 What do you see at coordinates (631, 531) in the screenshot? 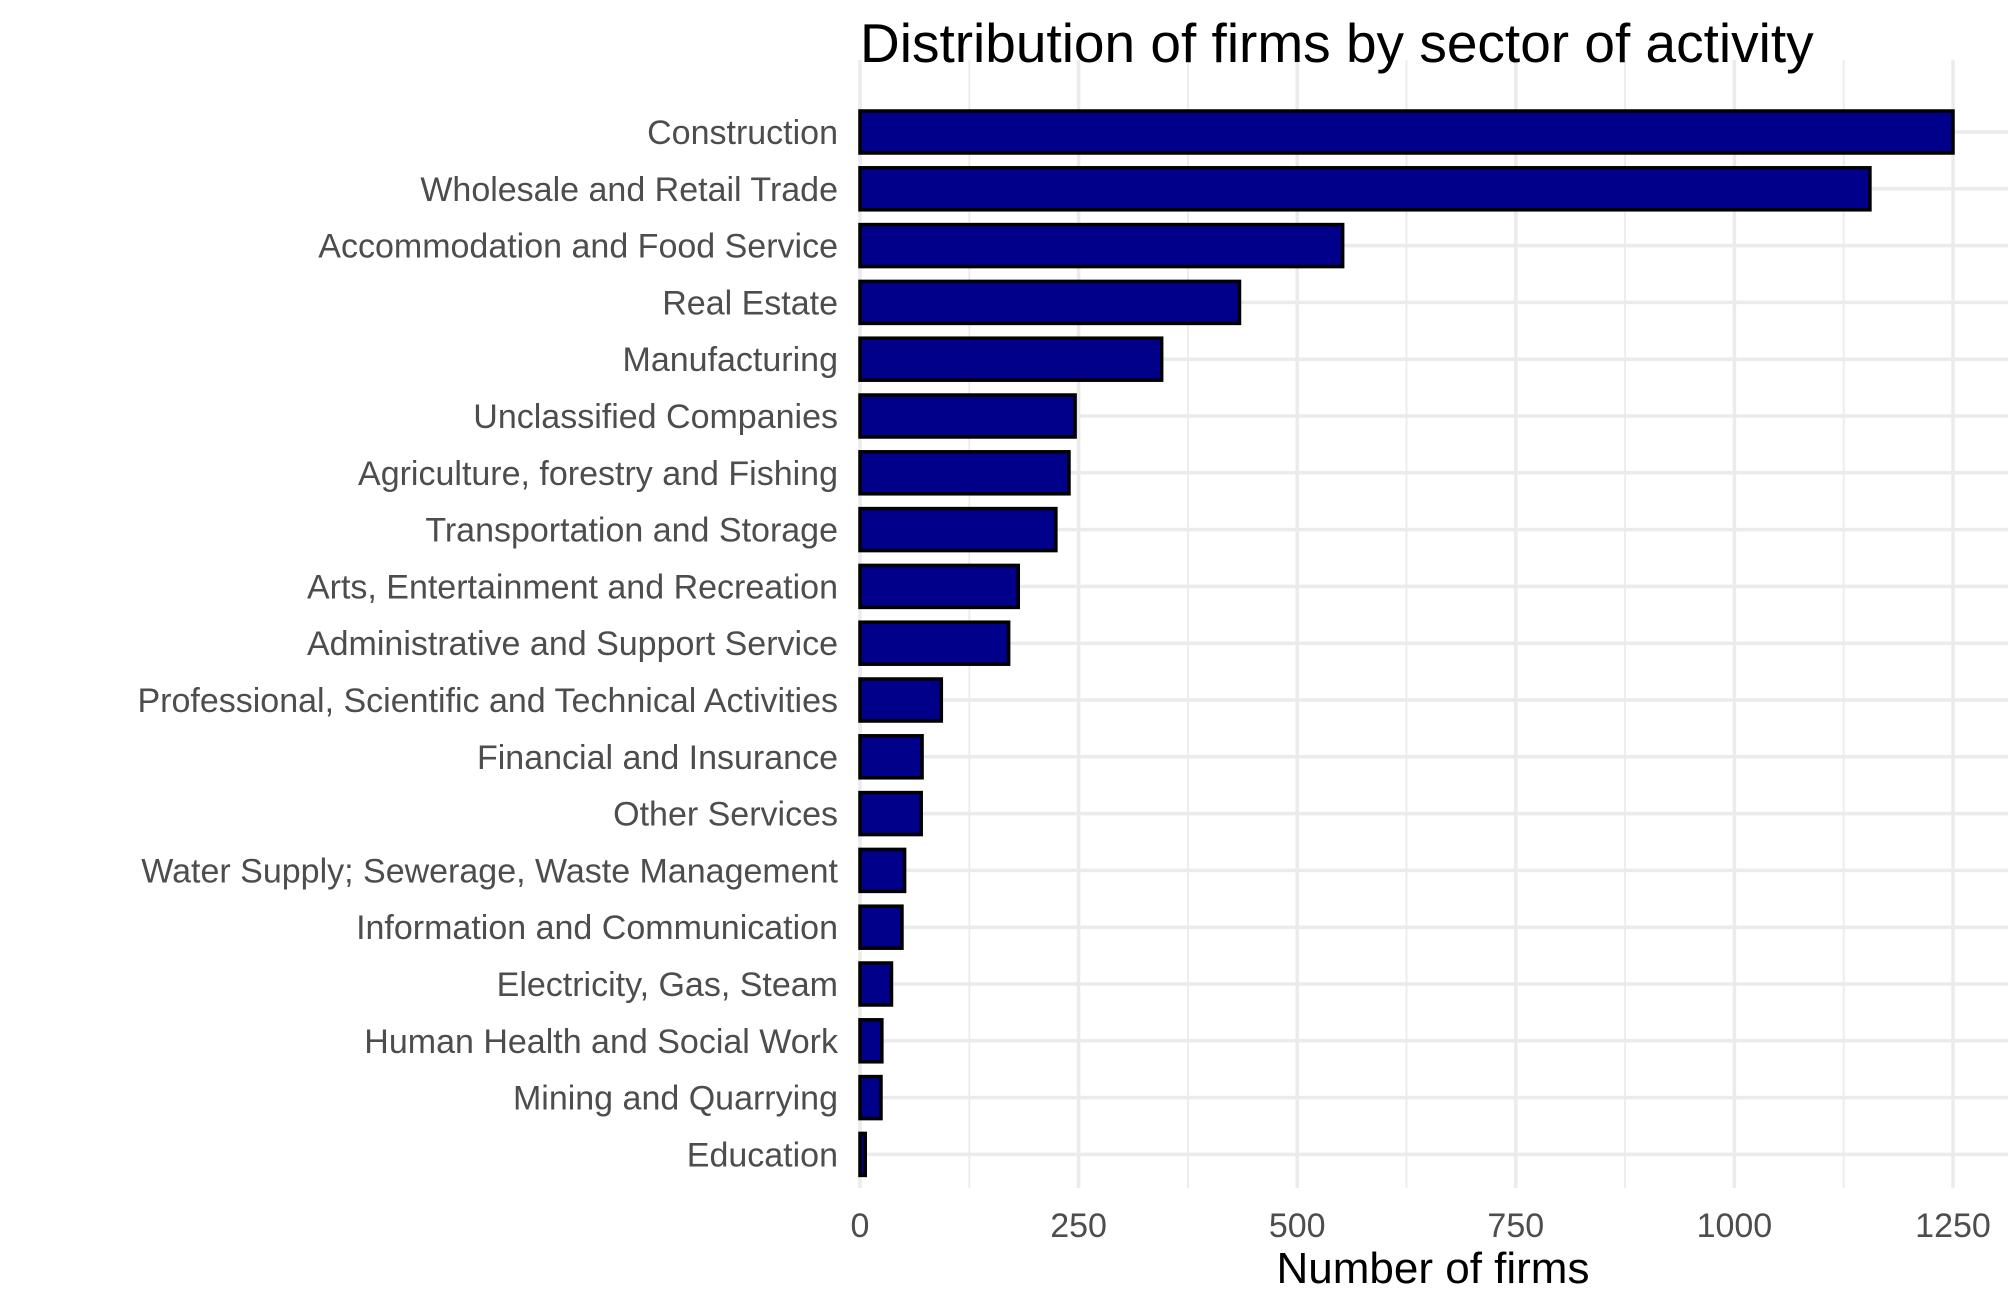
I see `category-label: Transportation and Storage` at bounding box center [631, 531].